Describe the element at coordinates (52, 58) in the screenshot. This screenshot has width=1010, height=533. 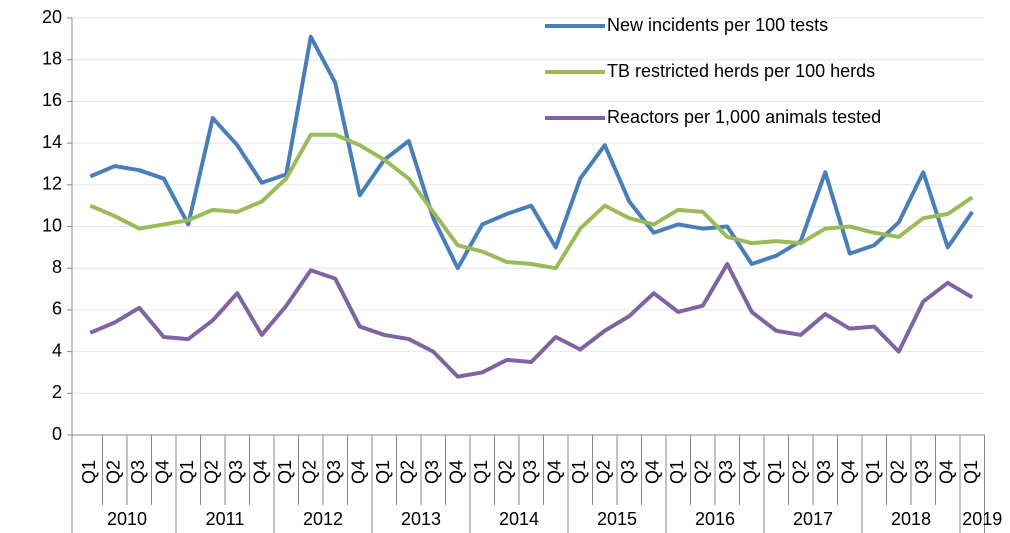
I see `y-tick-label: 18` at that location.